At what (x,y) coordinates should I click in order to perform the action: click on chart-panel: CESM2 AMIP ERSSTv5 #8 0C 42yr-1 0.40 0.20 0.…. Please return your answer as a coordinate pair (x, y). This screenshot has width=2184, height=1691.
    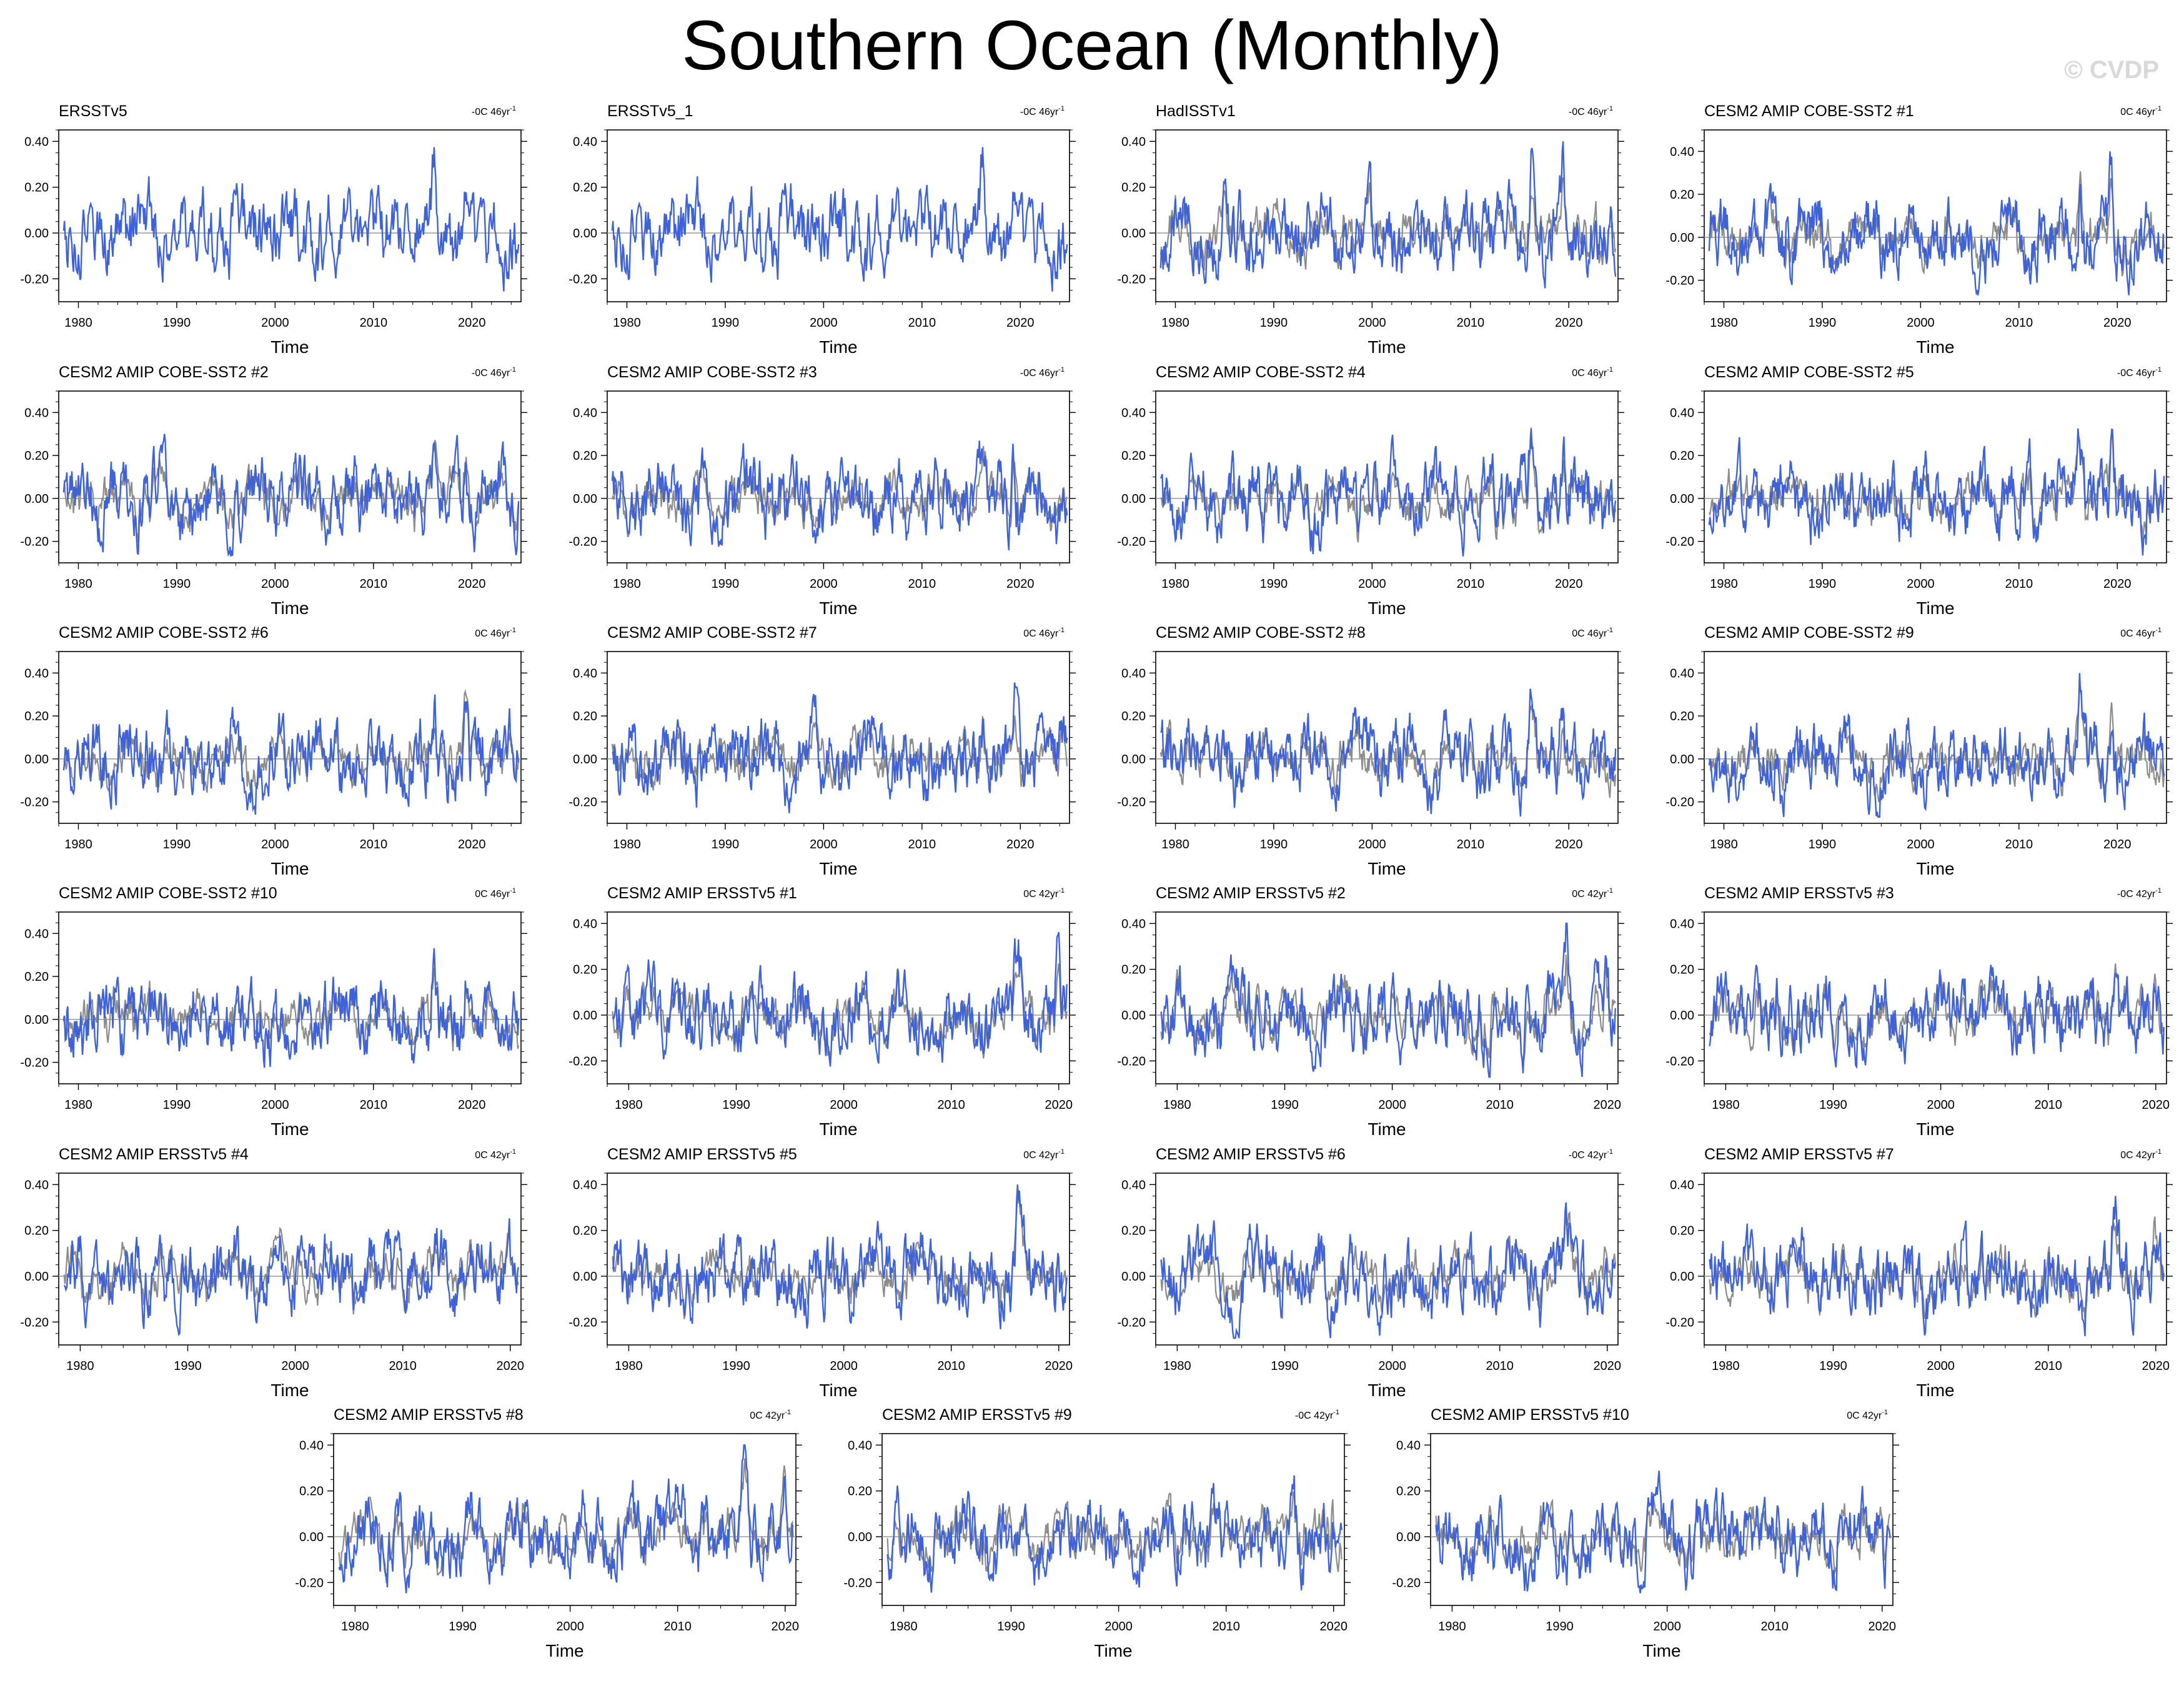
    Looking at the image, I should click on (547, 1519).